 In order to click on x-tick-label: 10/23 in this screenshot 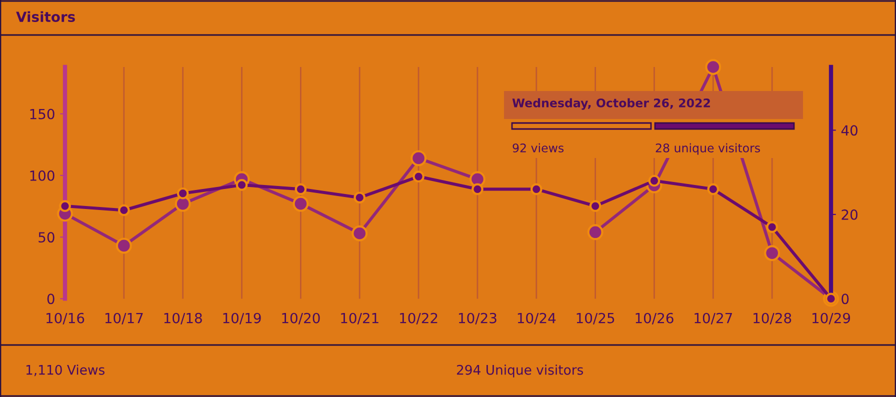, I will do `click(477, 318)`.